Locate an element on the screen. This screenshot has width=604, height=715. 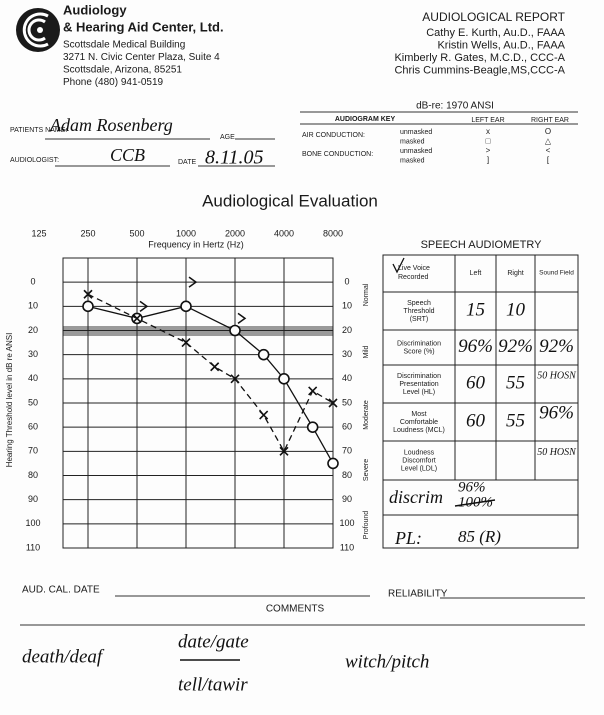
handwritten-value: 96% is located at coordinates (472, 487).